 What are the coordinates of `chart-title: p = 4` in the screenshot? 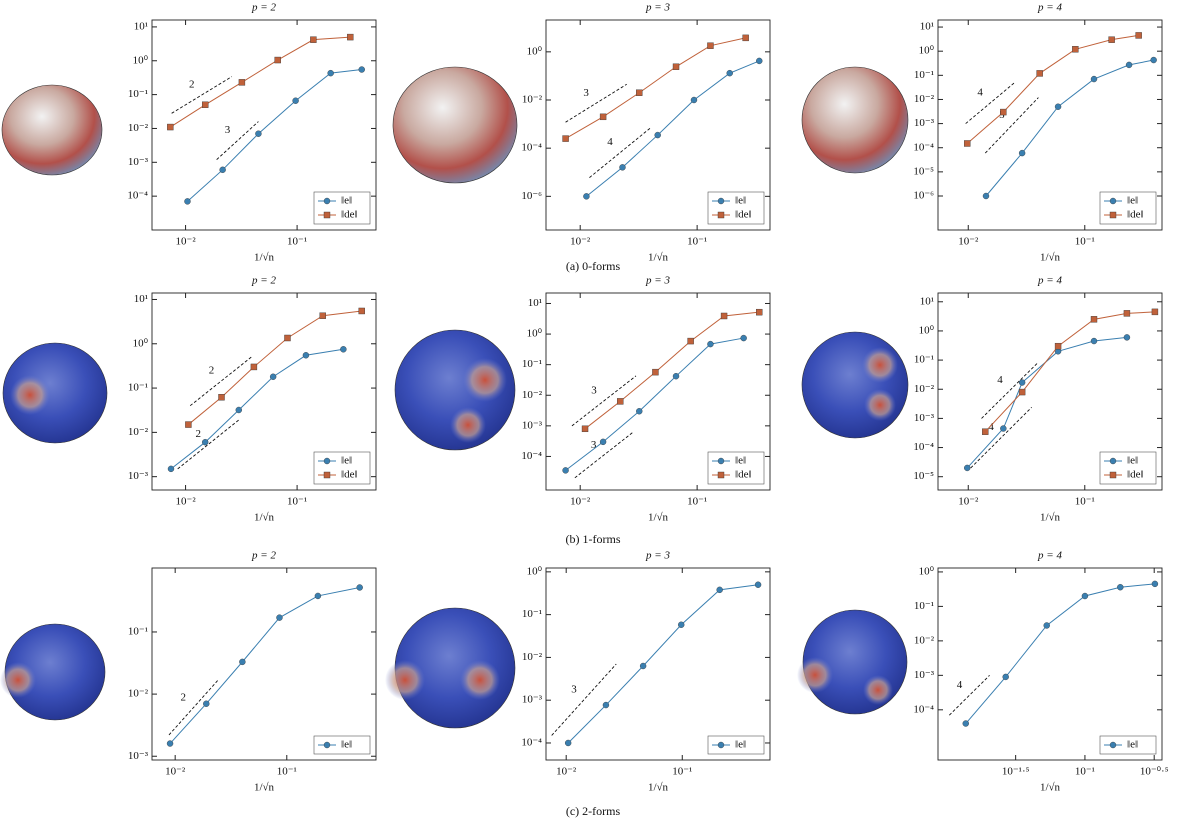 It's located at (1049, 281).